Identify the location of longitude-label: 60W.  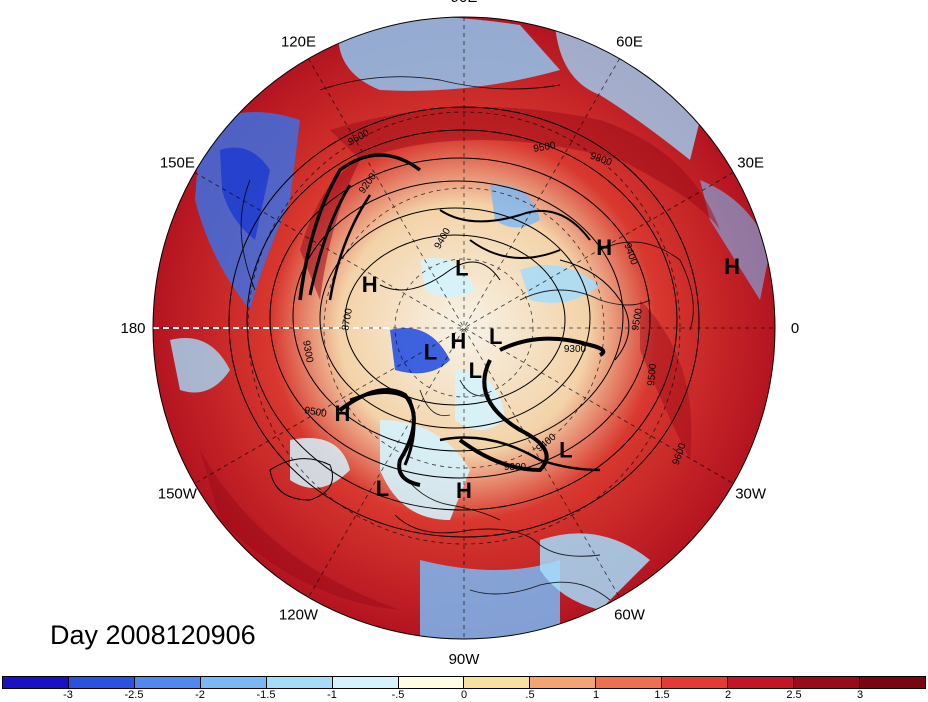
(630, 615).